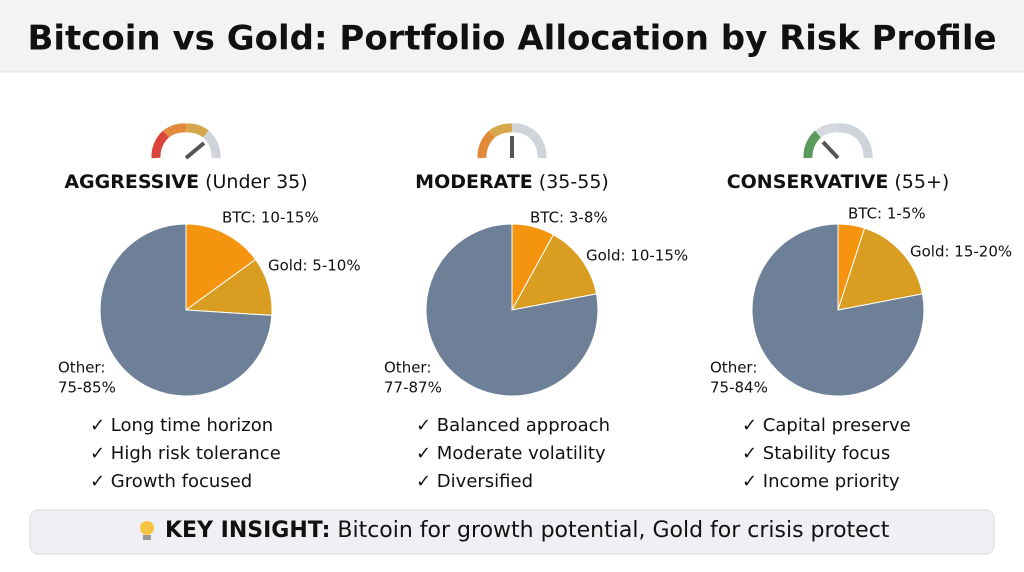 The image size is (1024, 572). Describe the element at coordinates (887, 214) in the screenshot. I see `slice-label: BTC: 1-5%` at that location.